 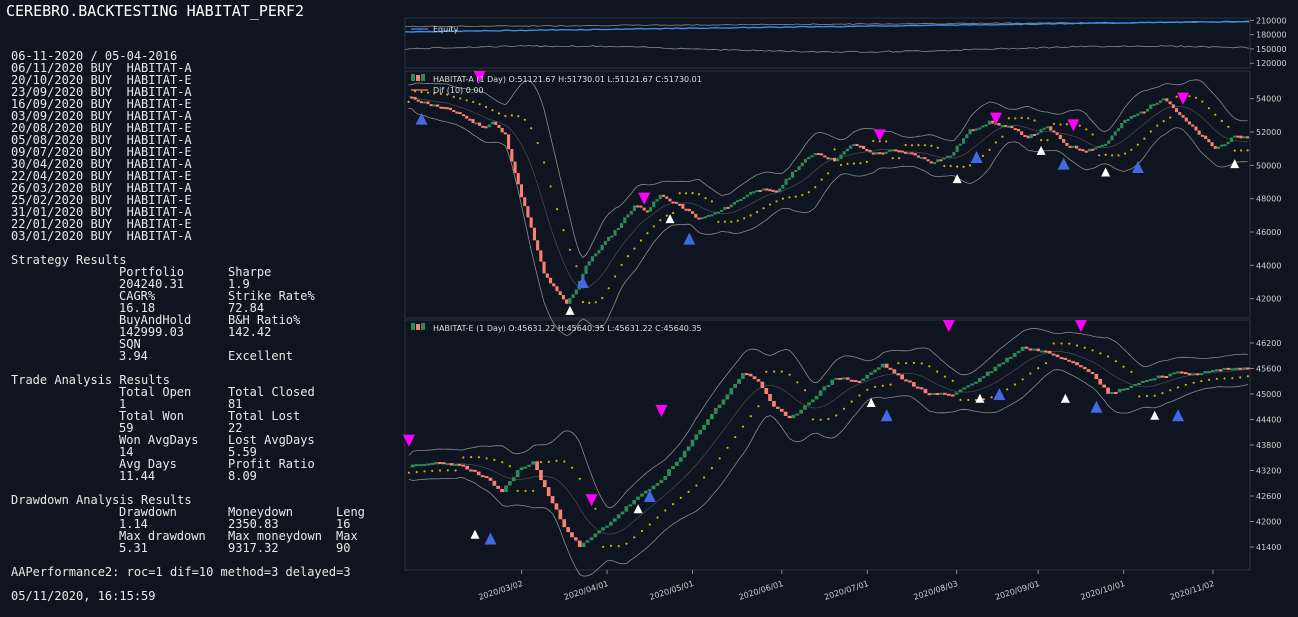 What do you see at coordinates (253, 548) in the screenshot?
I see `drawdown-cell: 9317.32` at bounding box center [253, 548].